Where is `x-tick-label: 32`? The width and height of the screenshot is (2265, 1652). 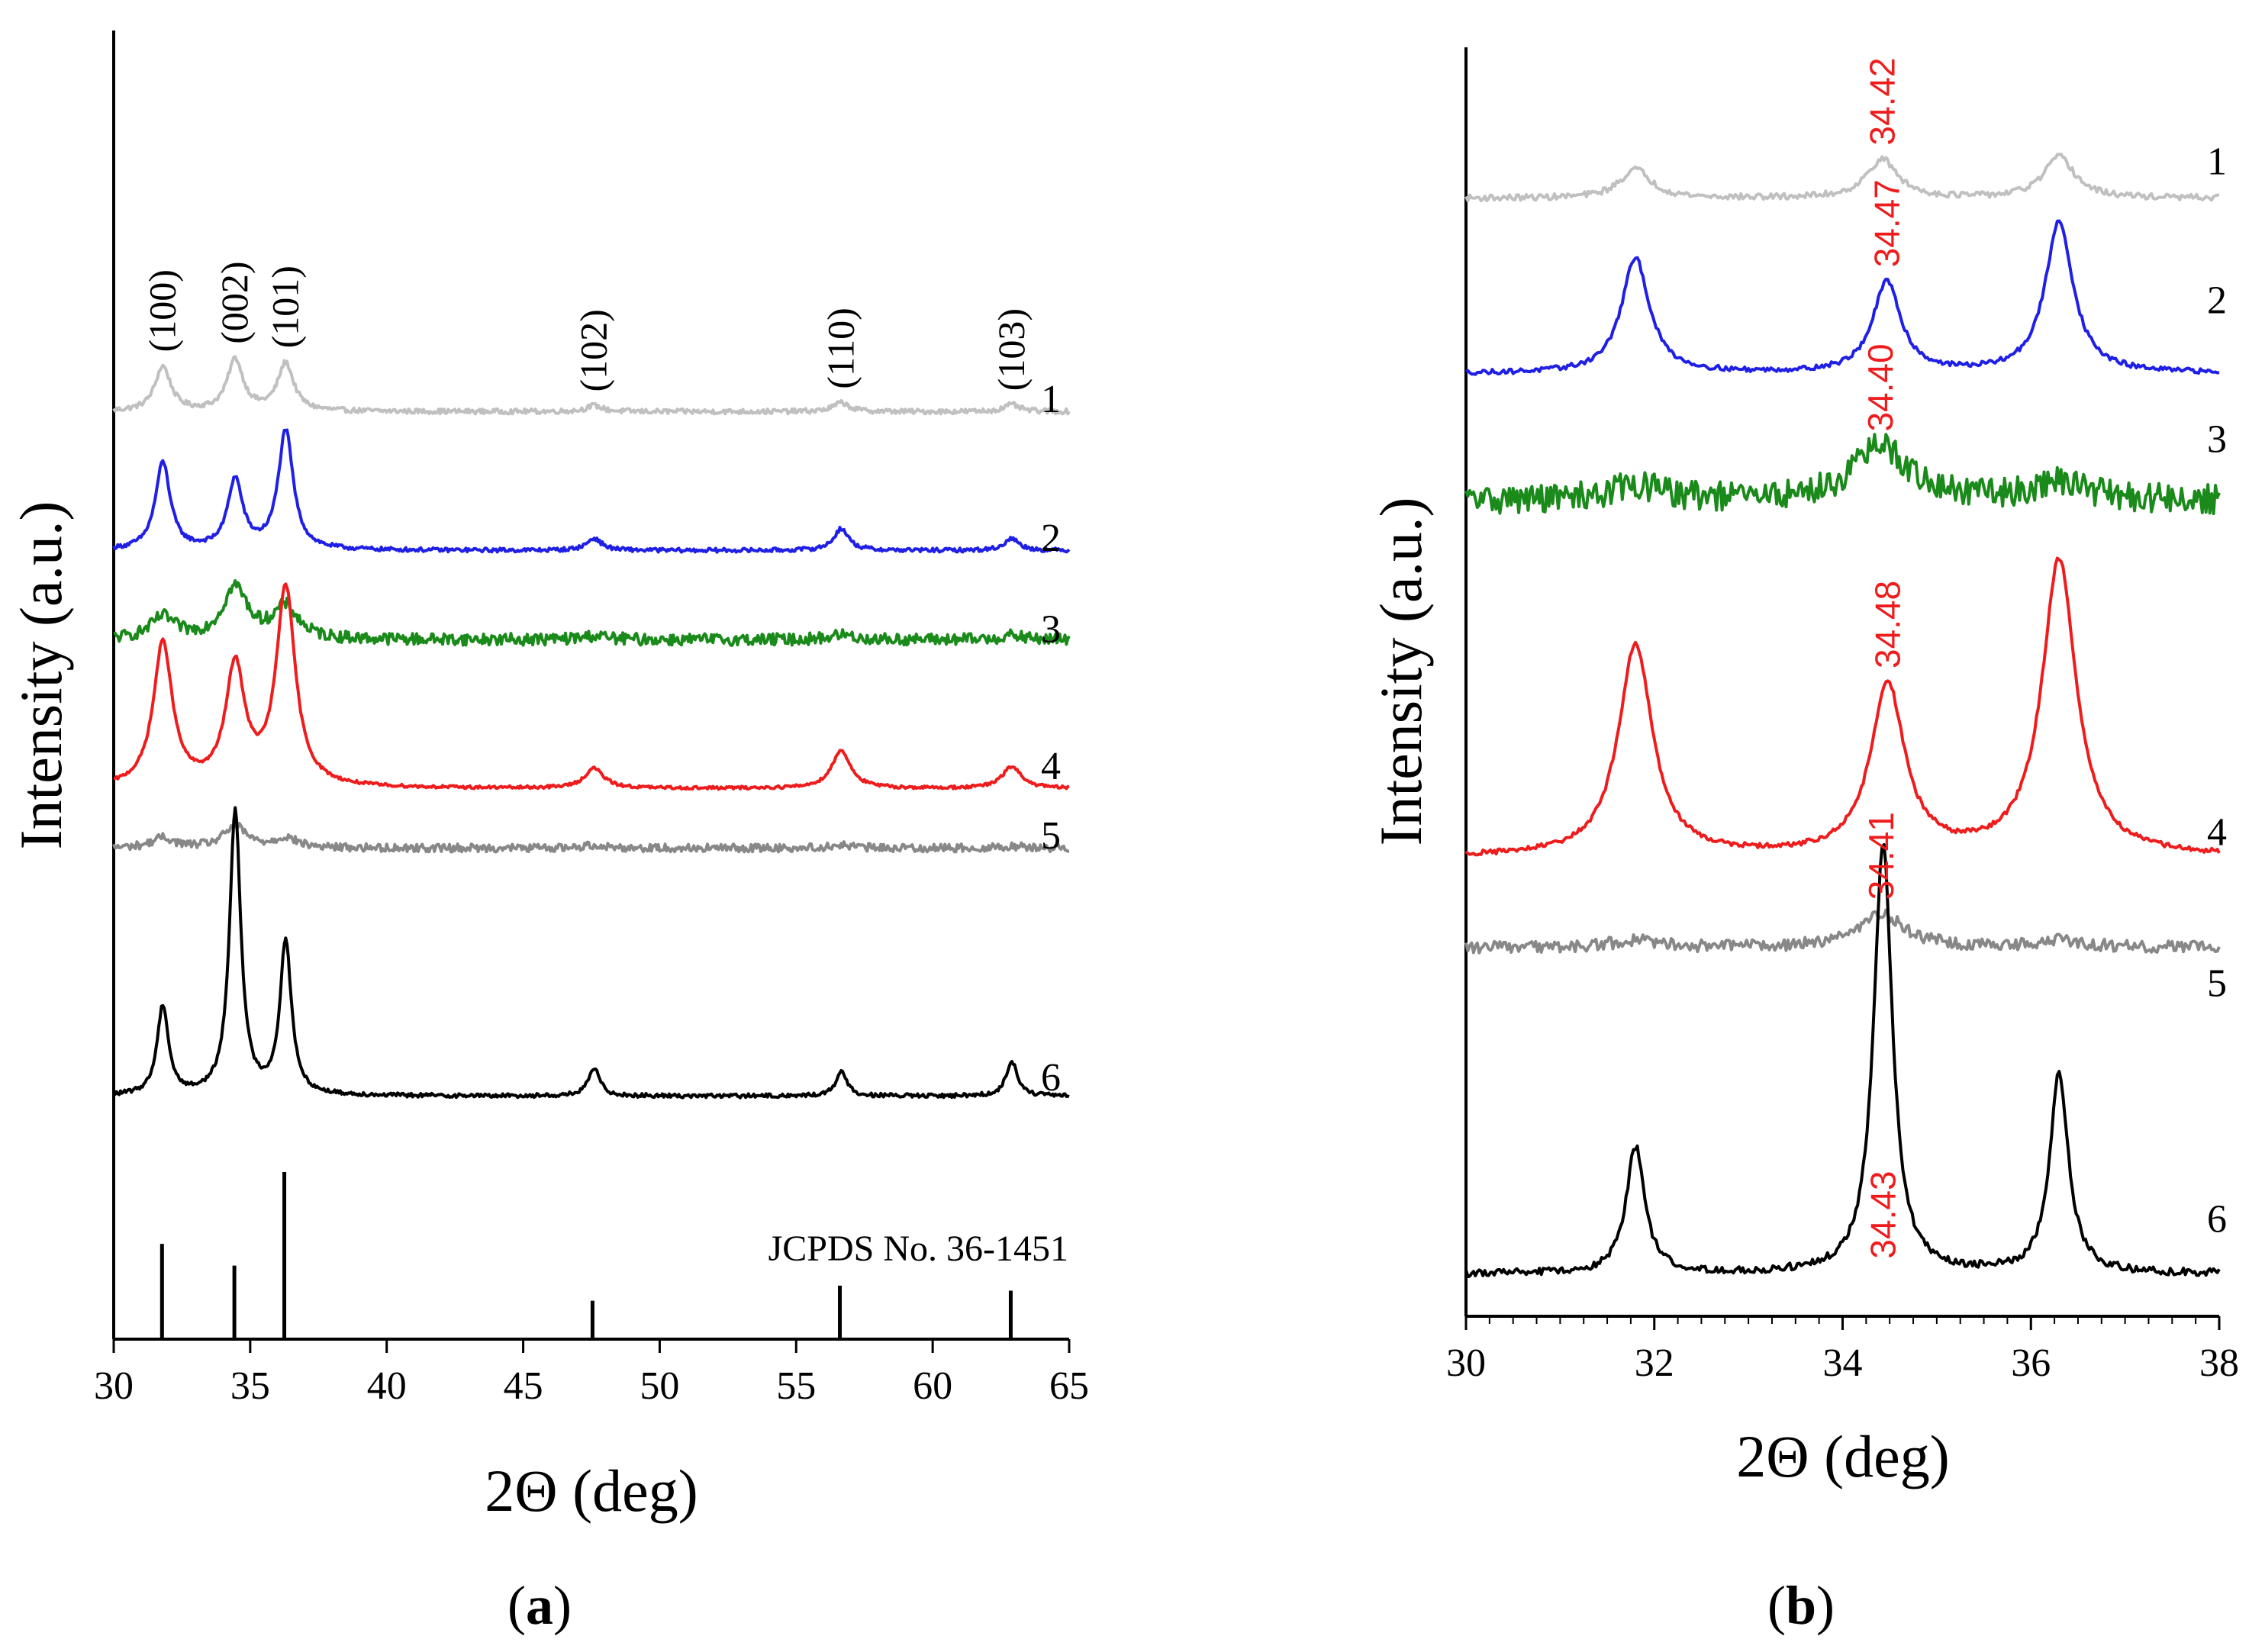 x-tick-label: 32 is located at coordinates (1654, 1363).